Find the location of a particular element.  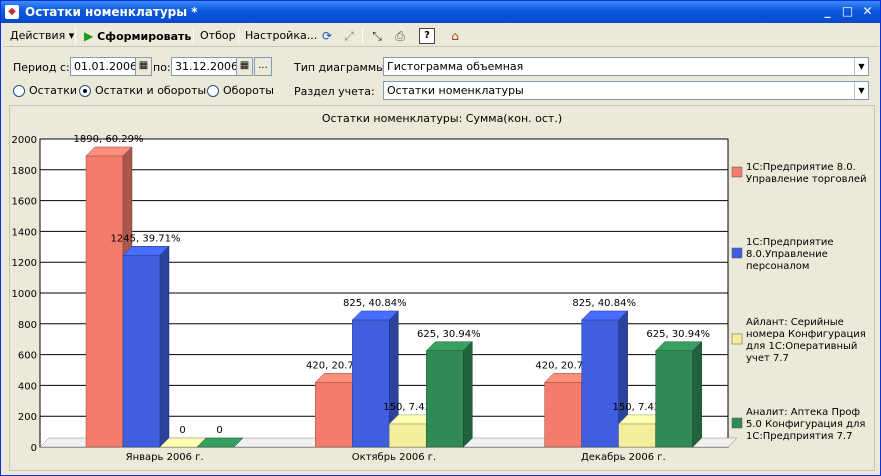

y-tick-label: 0 is located at coordinates (34, 448).